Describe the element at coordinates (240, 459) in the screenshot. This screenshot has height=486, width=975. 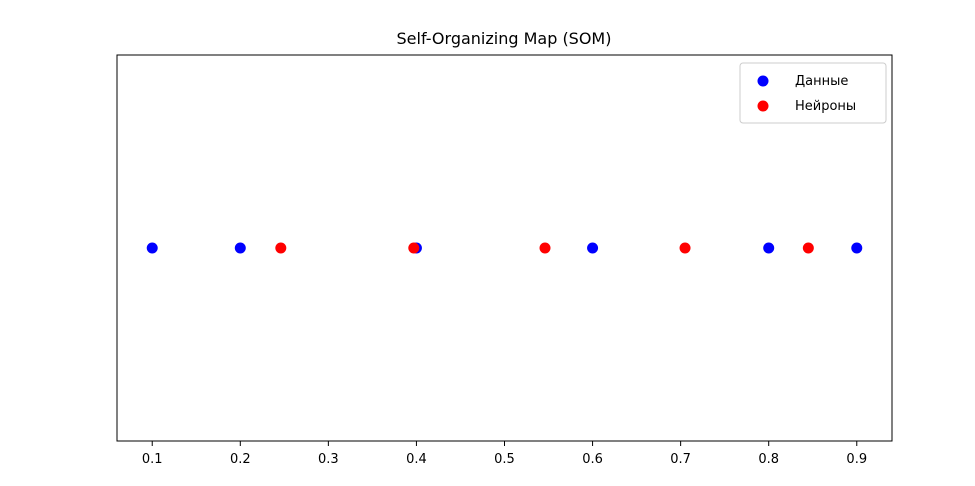
I see `x-tick-label: 0.2` at that location.